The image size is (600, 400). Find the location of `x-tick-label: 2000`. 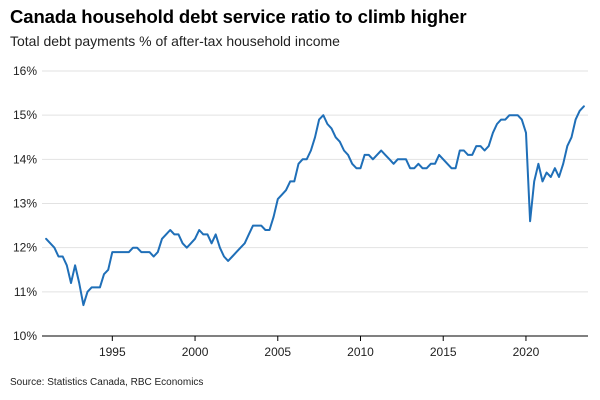

x-tick-label: 2000 is located at coordinates (195, 352).